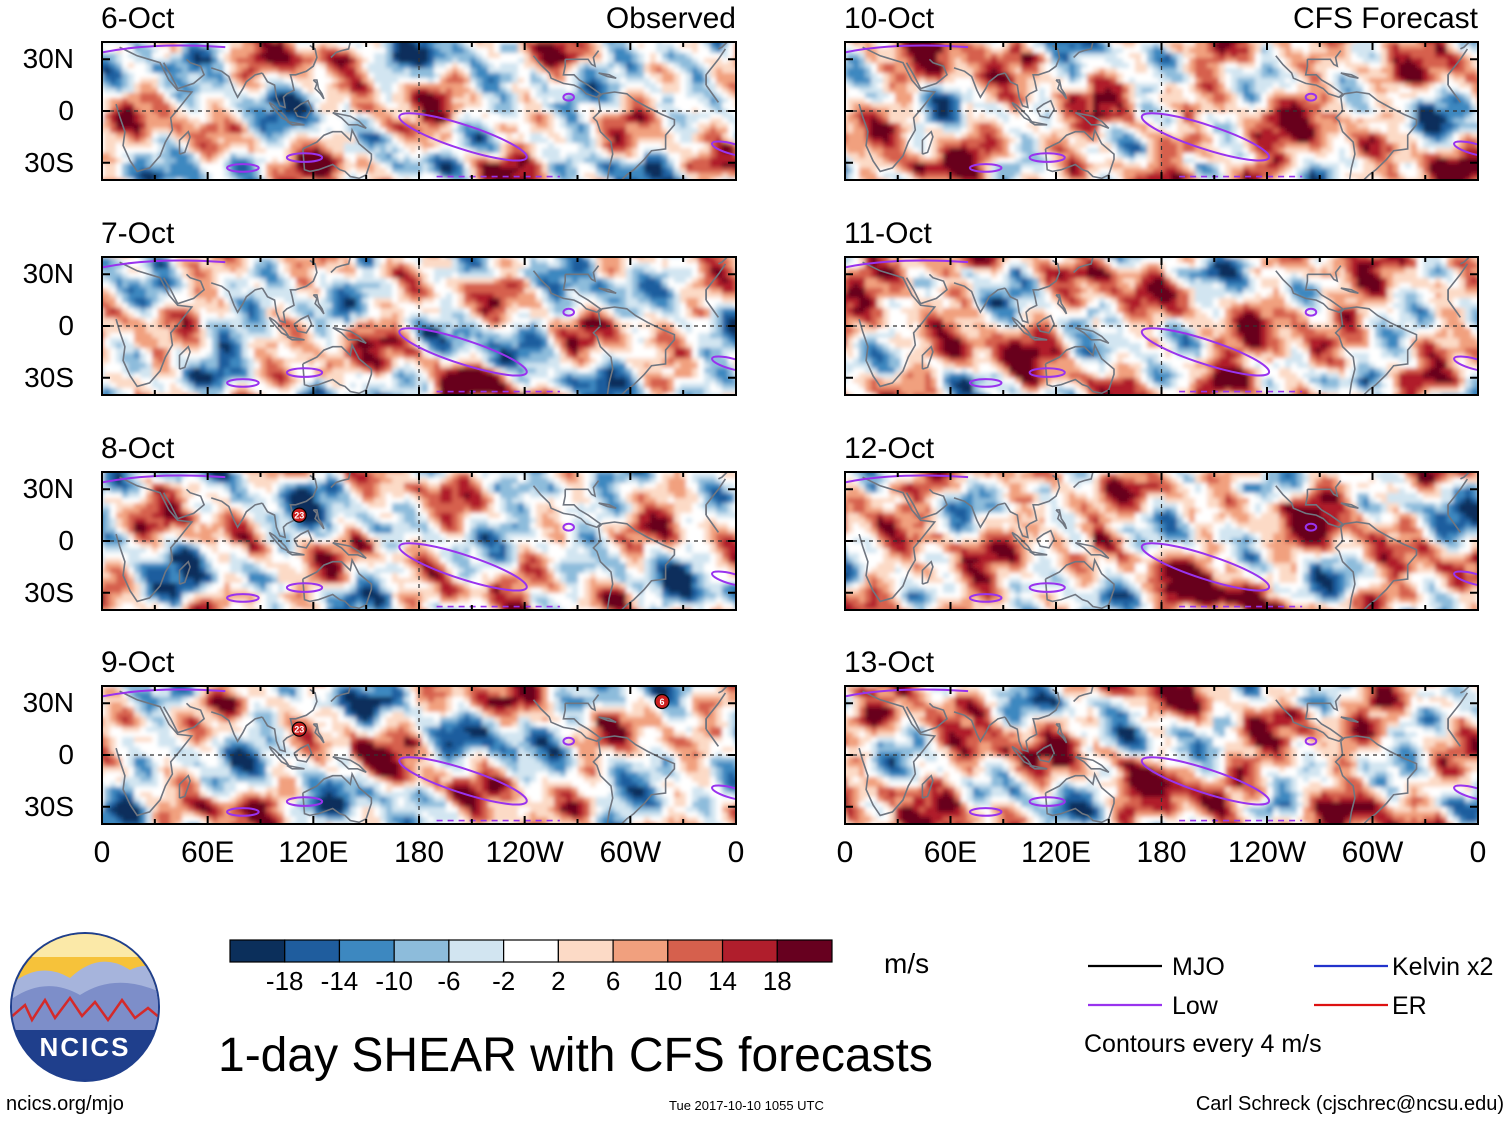  What do you see at coordinates (285, 981) in the screenshot?
I see `colorbar-level-label: -18` at bounding box center [285, 981].